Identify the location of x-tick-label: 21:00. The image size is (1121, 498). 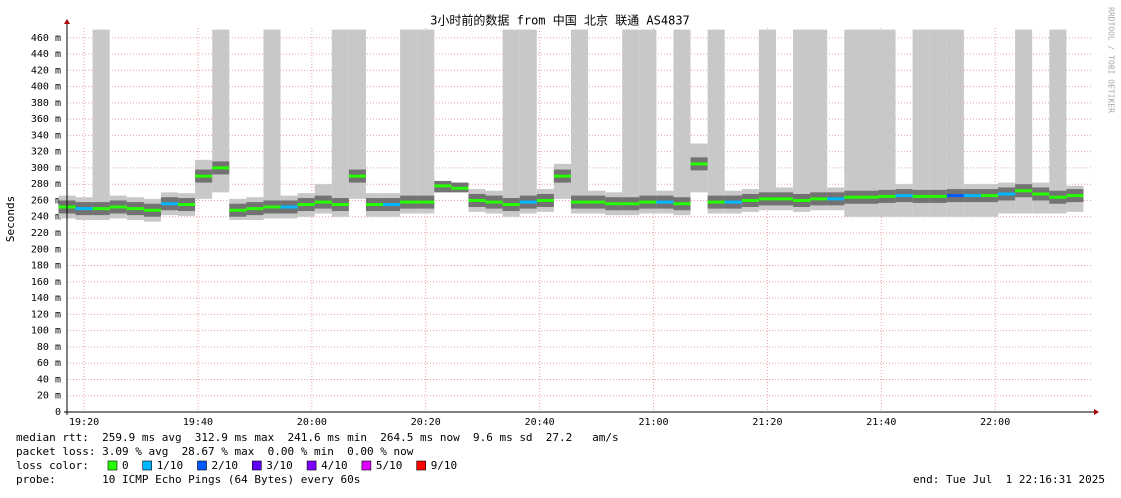
(653, 422).